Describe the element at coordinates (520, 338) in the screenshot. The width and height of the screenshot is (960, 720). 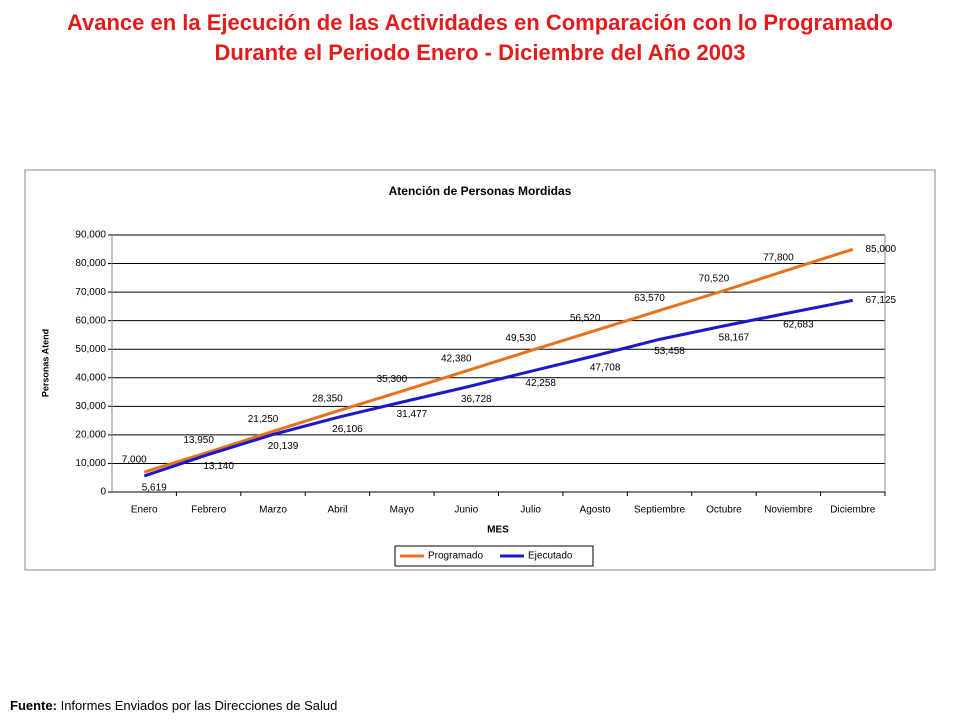
I see `data-label: 49,530` at that location.